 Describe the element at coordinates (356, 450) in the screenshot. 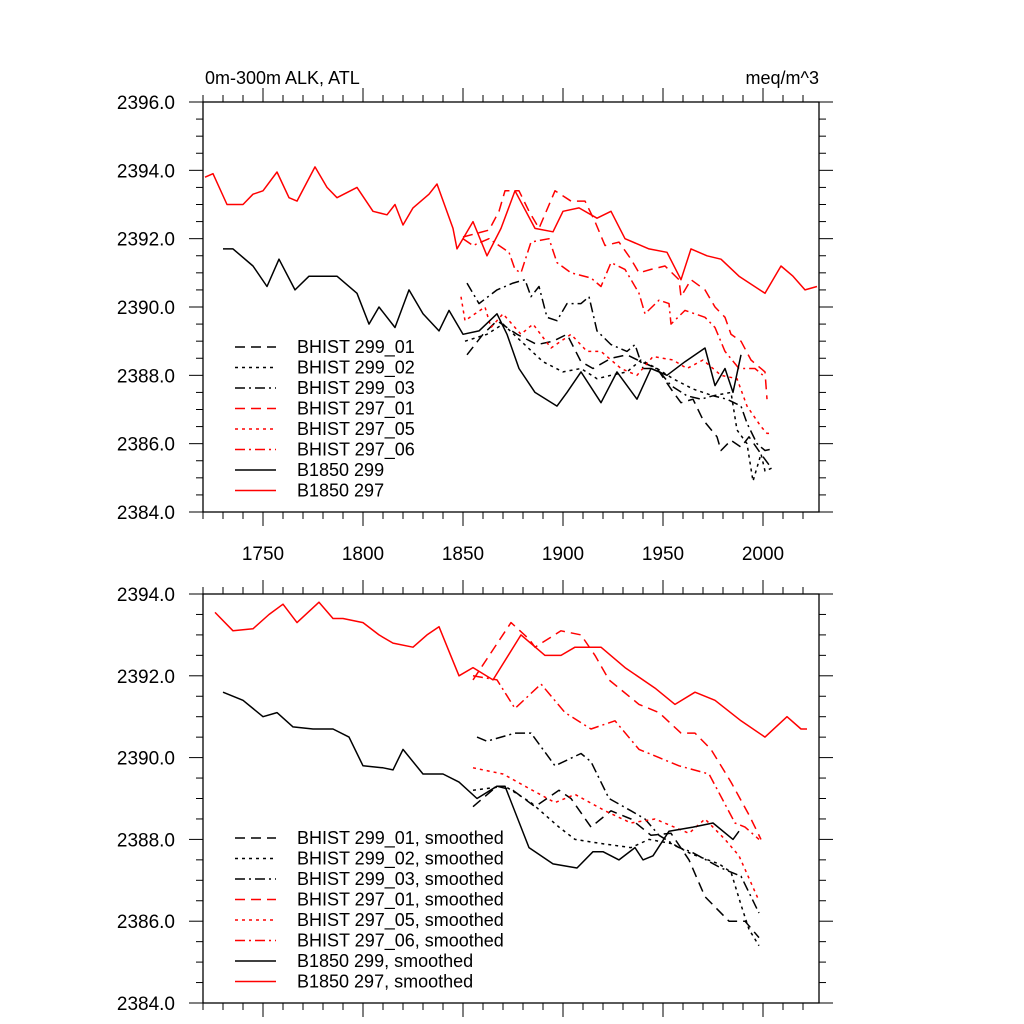

I see `legend-label: BHIST 297_06` at that location.